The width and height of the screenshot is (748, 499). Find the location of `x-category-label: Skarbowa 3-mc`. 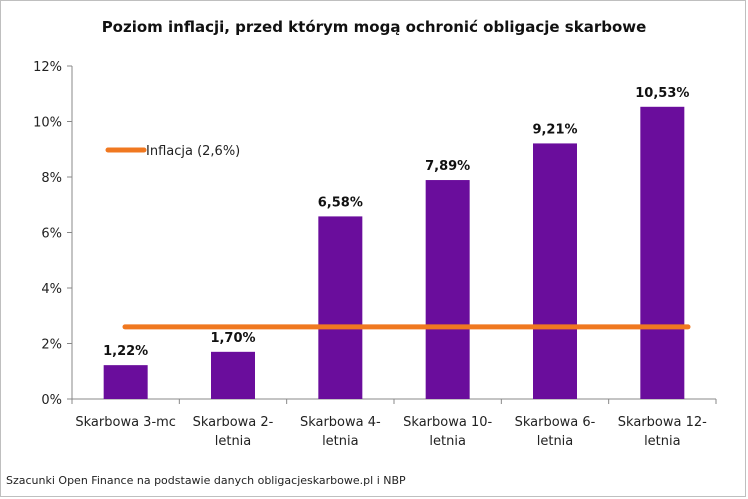

x-category-label: Skarbowa 3-mc is located at coordinates (125, 422).